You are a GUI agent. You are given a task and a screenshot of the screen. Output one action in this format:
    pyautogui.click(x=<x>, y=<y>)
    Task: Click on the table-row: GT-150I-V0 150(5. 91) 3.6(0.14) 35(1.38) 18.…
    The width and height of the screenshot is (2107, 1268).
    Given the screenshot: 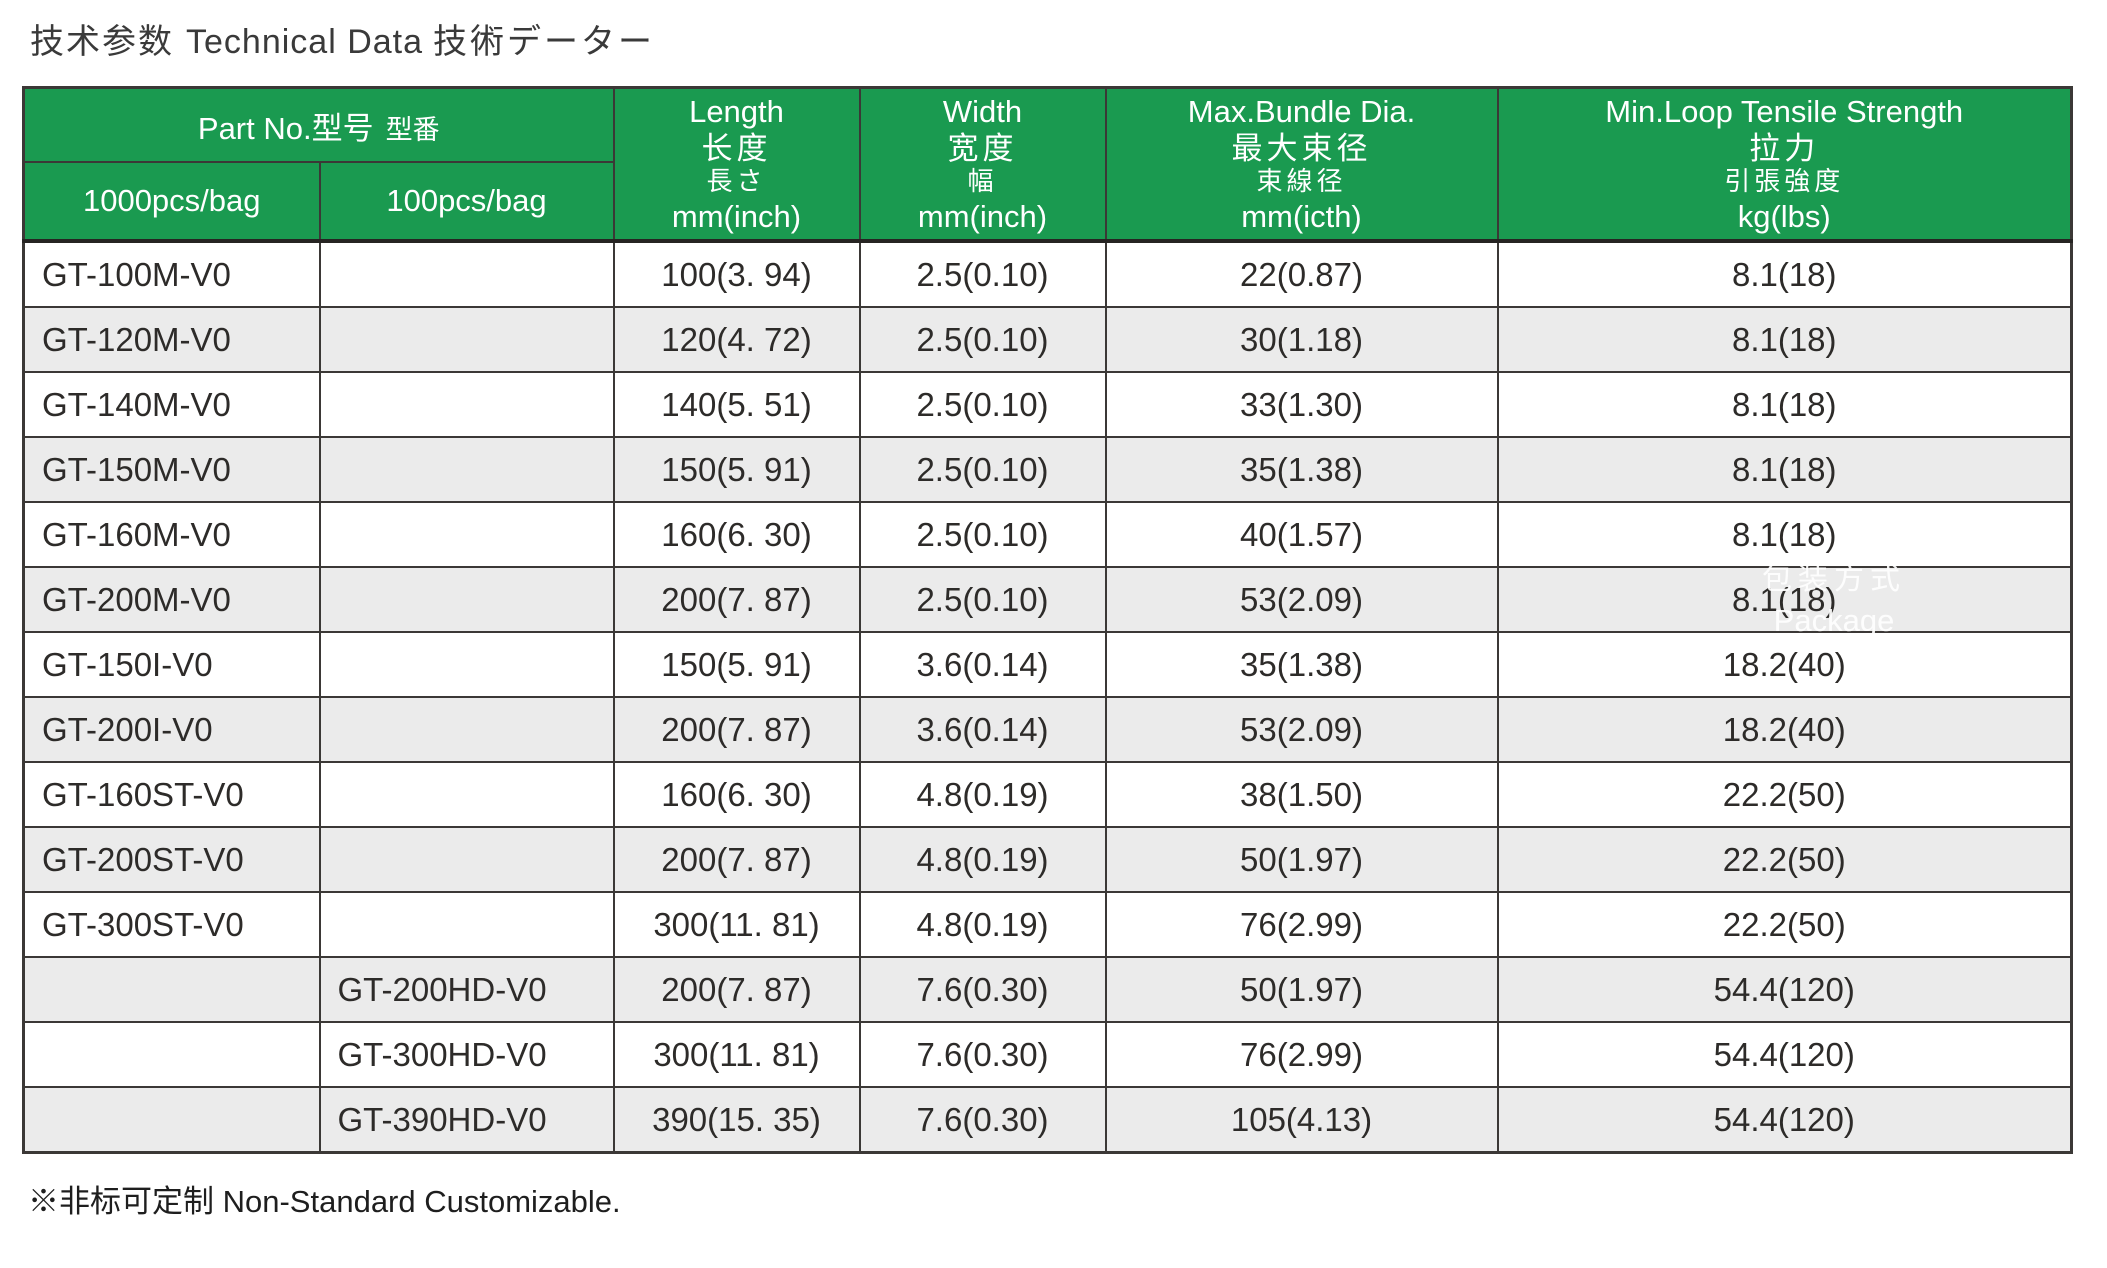 What is the action you would take?
    pyautogui.click(x=1047, y=664)
    